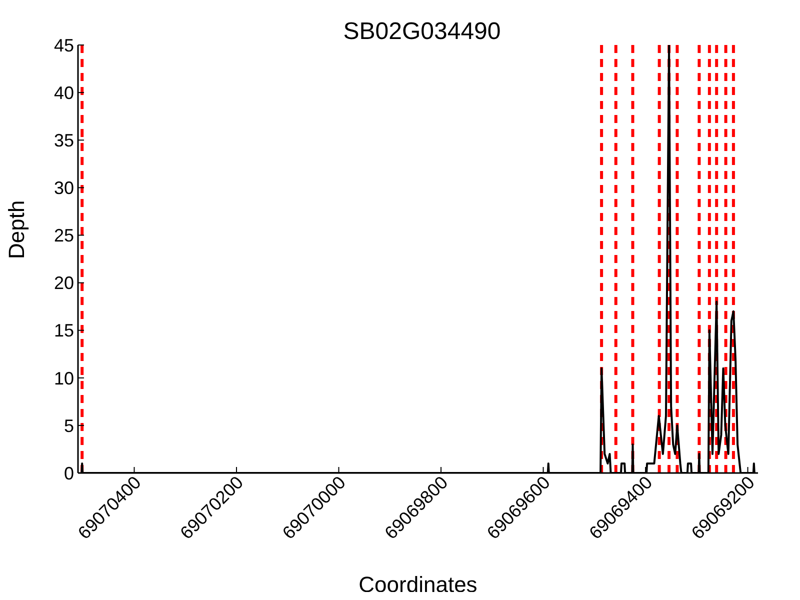 The width and height of the screenshot is (800, 600). I want to click on y-tick-label: 5, so click(69, 426).